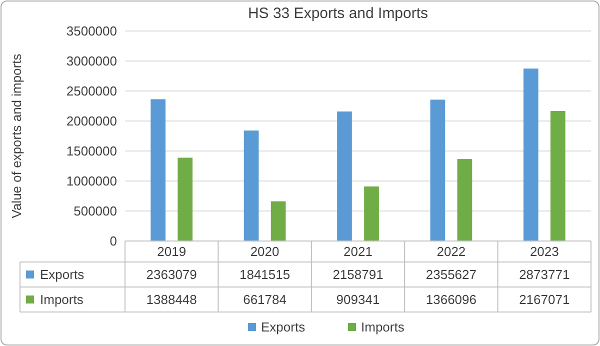  Describe the element at coordinates (62, 300) in the screenshot. I see `text: Imports` at that location.